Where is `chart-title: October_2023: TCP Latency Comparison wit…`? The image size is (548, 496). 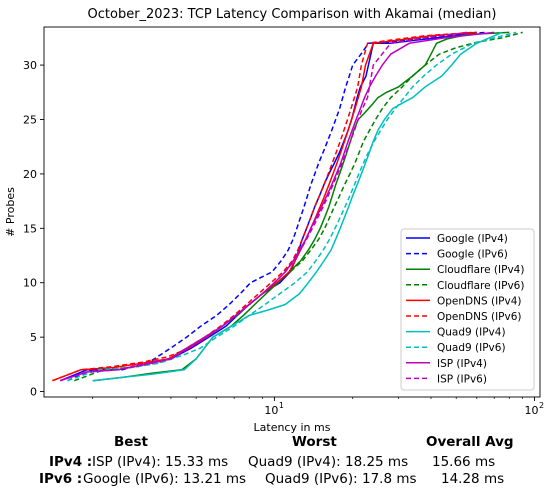 chart-title: October_2023: TCP Latency Comparison wit… is located at coordinates (292, 14).